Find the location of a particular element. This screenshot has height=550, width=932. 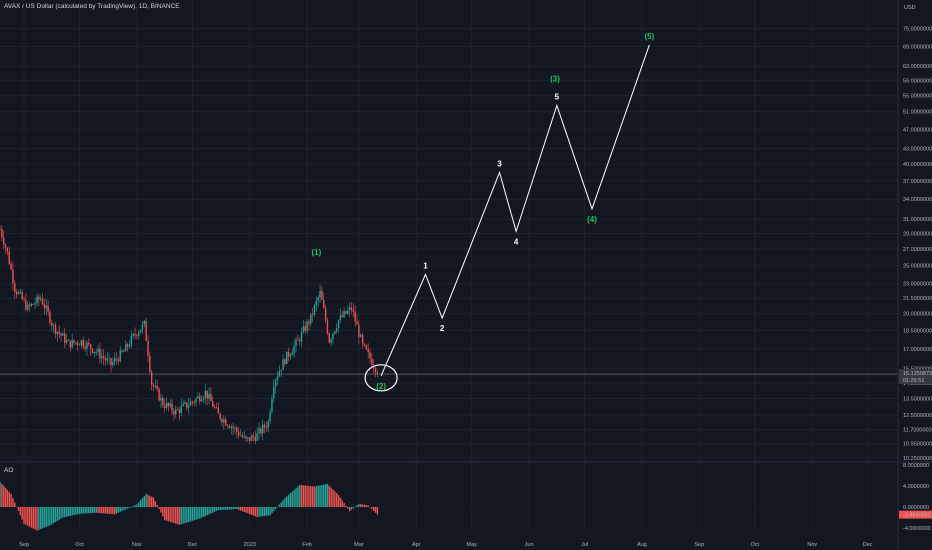

y-tick-label: 69.0000000 is located at coordinates (917, 47).